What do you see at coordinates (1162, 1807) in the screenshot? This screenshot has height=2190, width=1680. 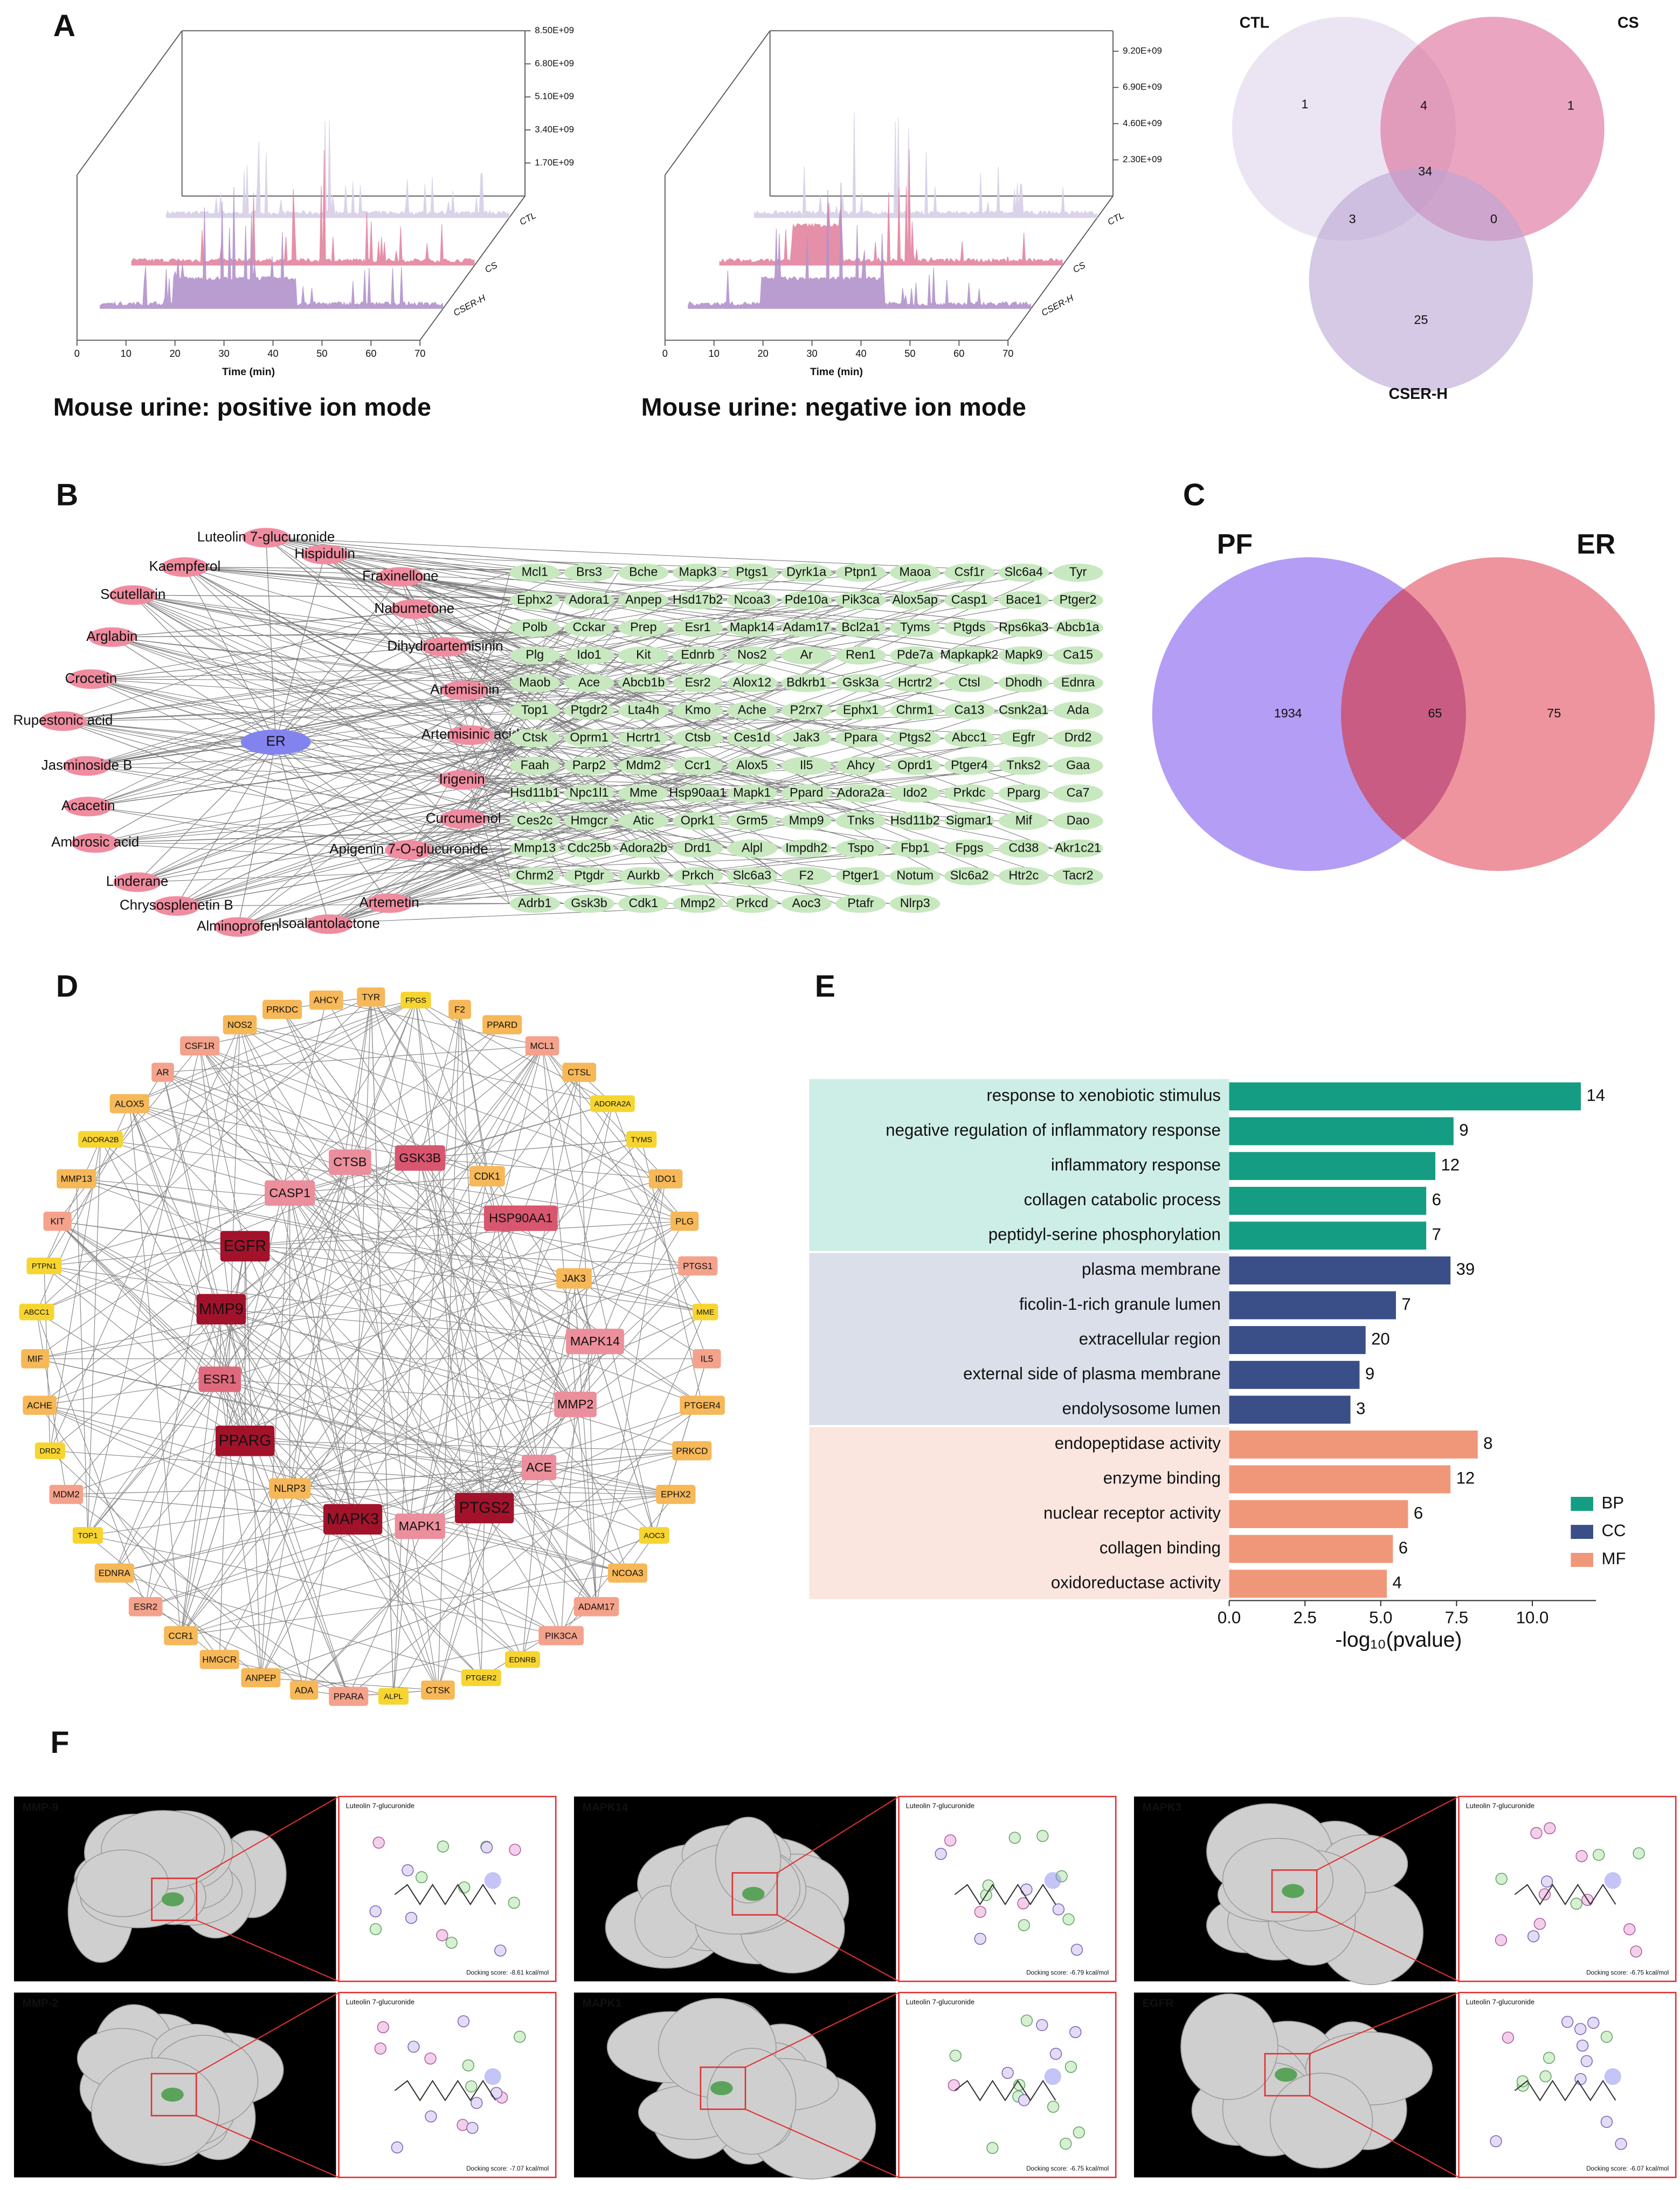 I see `protein-name: MAPK3` at bounding box center [1162, 1807].